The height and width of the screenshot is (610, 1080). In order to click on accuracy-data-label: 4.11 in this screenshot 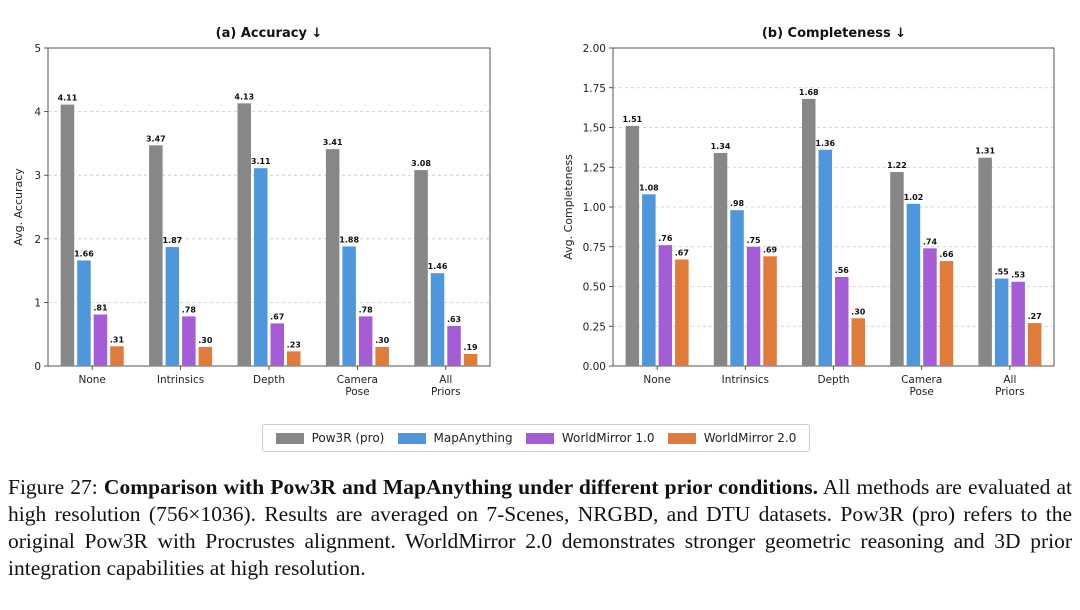, I will do `click(68, 98)`.